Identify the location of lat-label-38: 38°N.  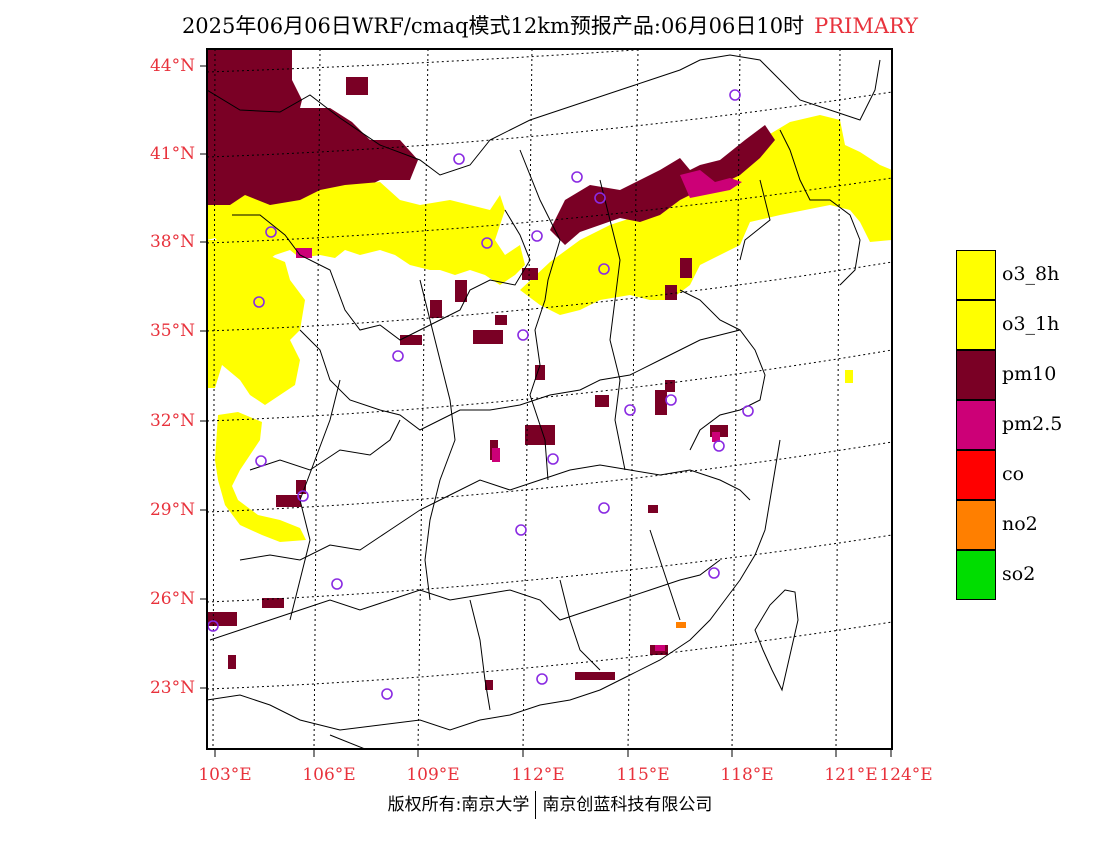
(172, 242).